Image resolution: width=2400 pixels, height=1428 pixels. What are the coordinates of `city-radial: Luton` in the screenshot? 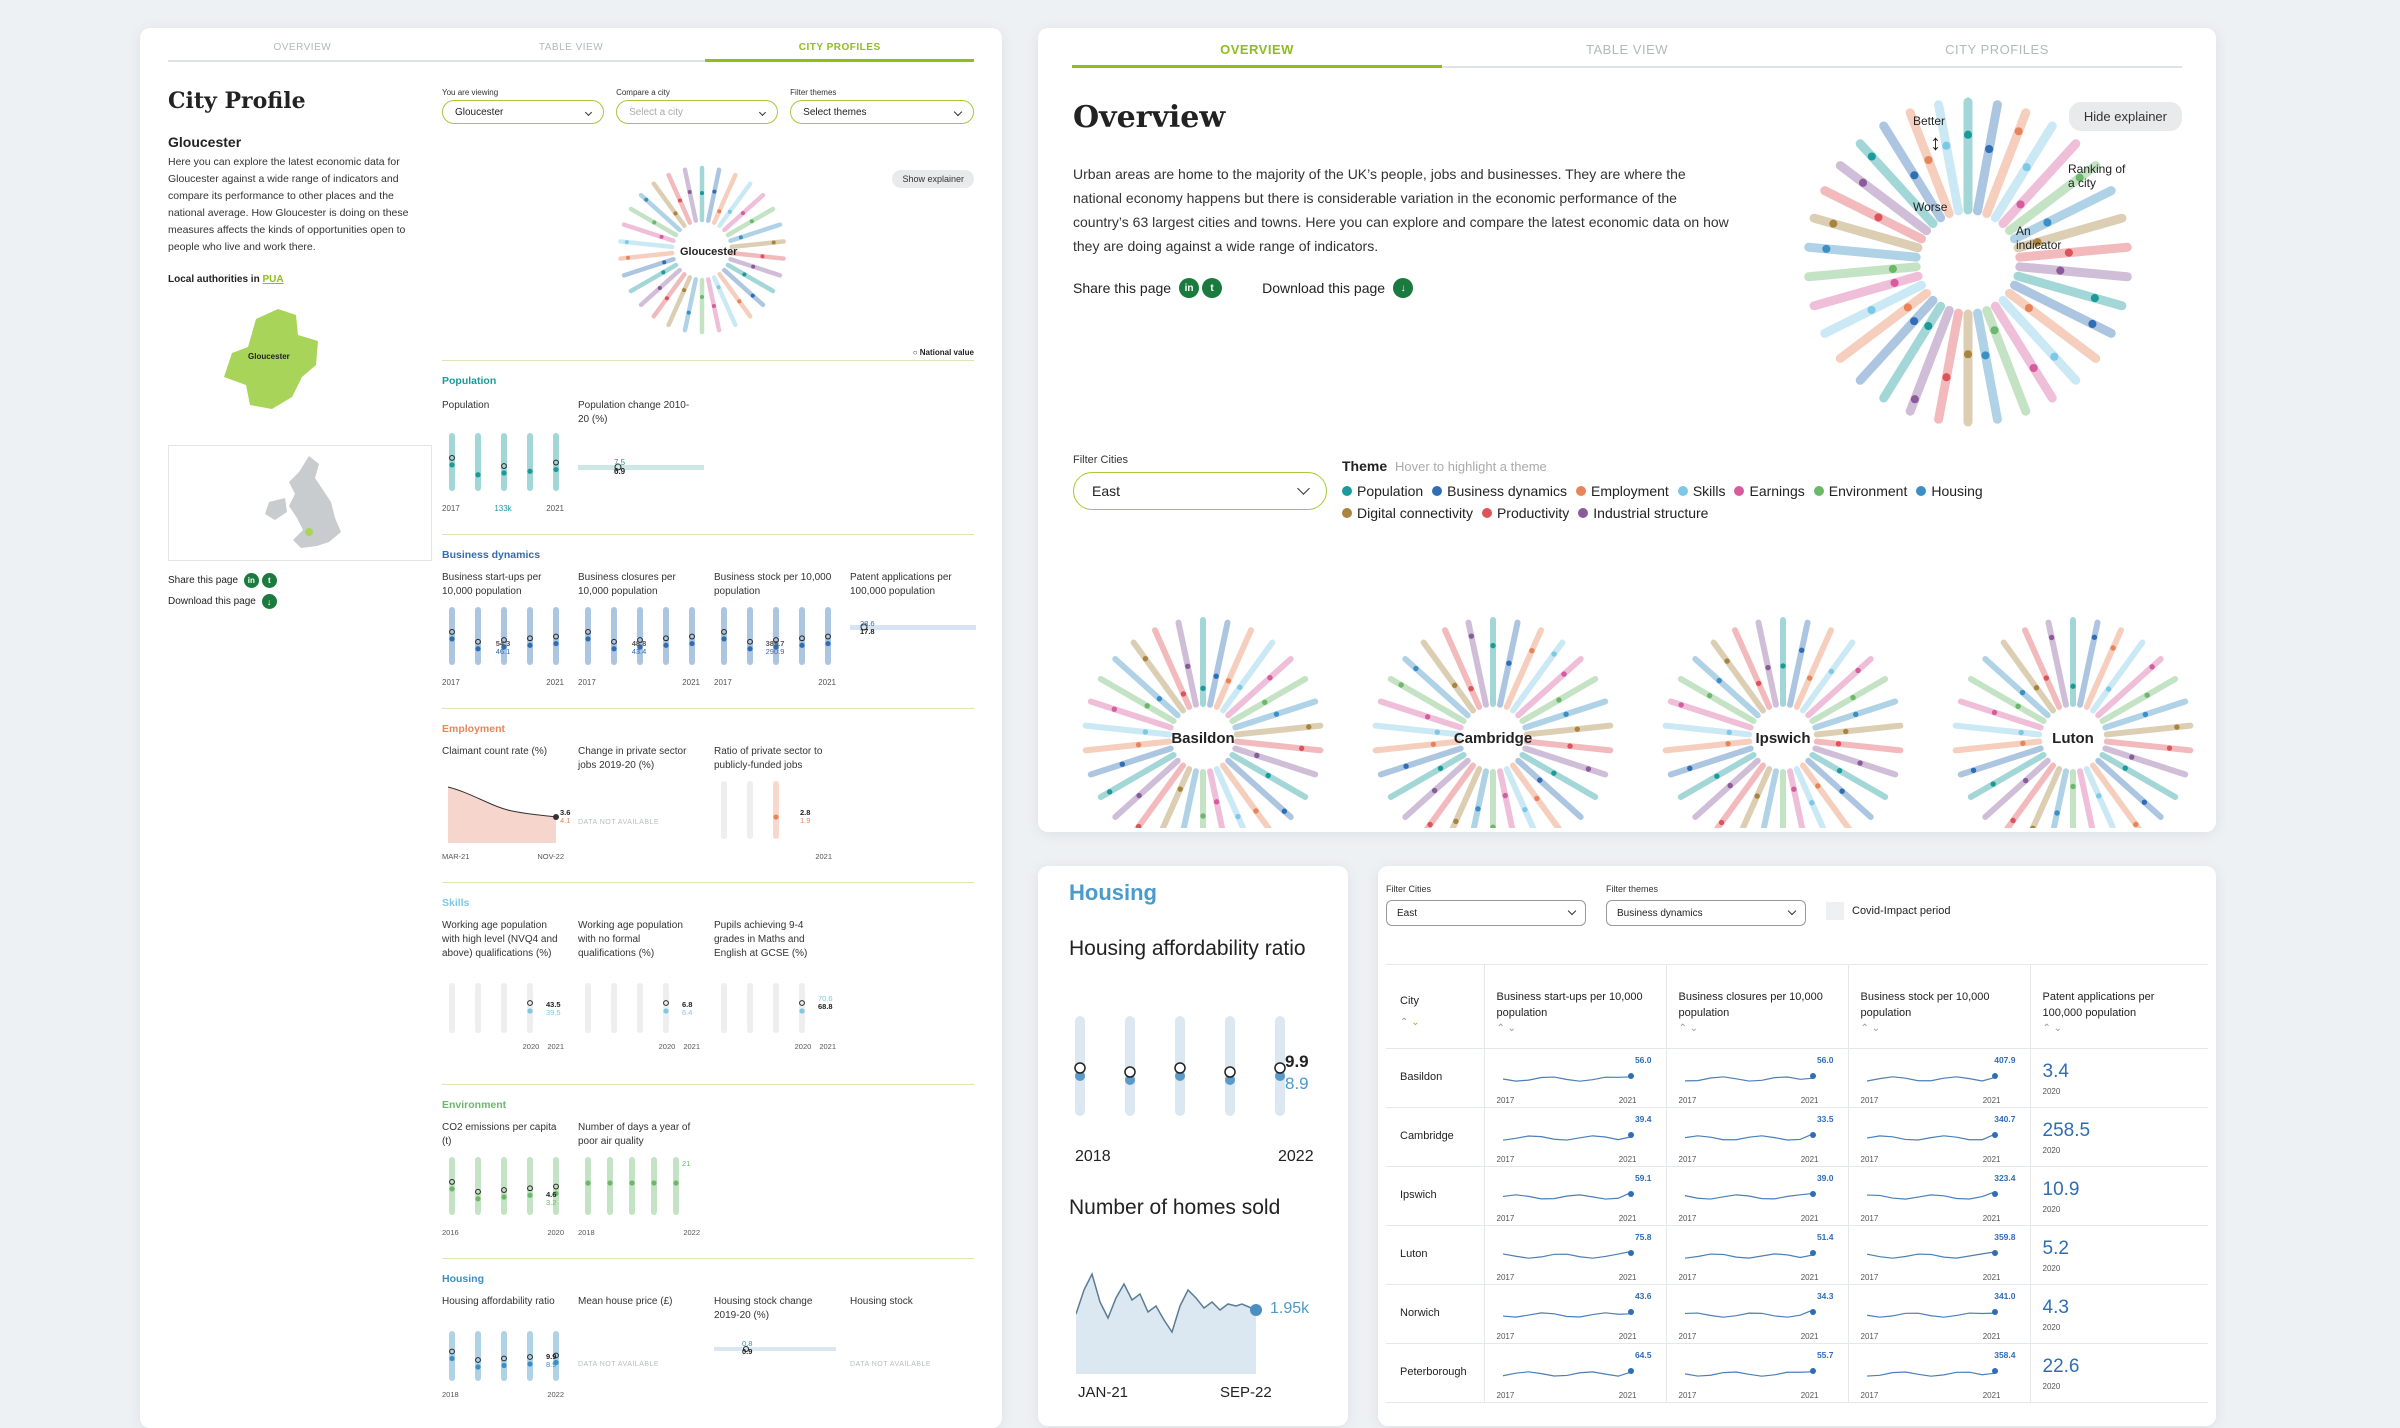 It's located at (2073, 710).